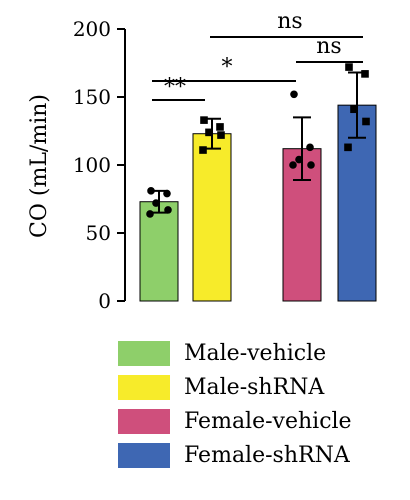 This screenshot has height=500, width=410. I want to click on y-axis-title: CO (mL/min), so click(39, 166).